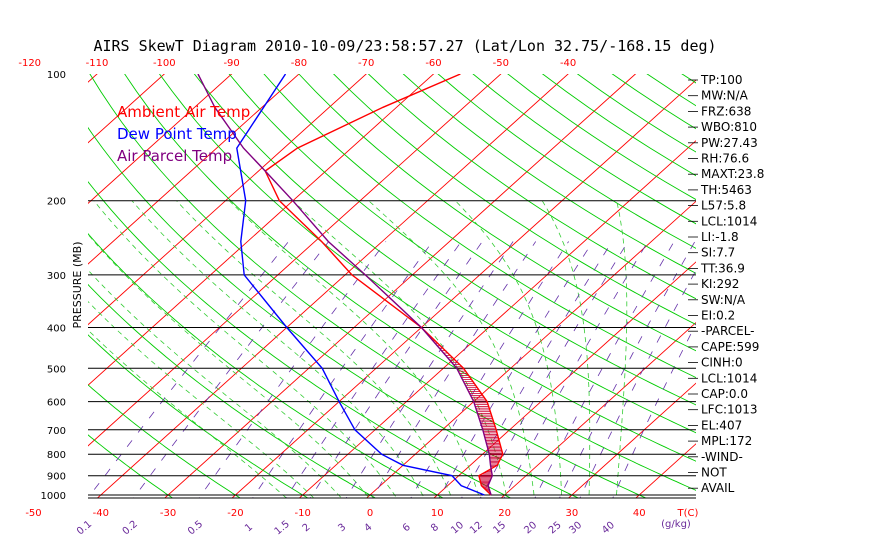 The image size is (870, 560). I want to click on index-label: NOT, so click(714, 473).